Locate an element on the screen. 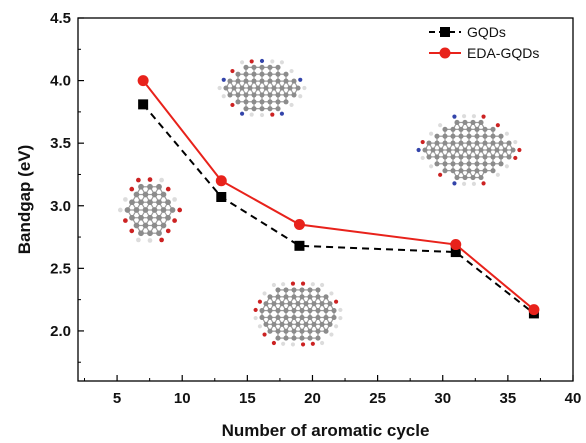 The width and height of the screenshot is (586, 443). x-tick-label: 20 is located at coordinates (312, 398).